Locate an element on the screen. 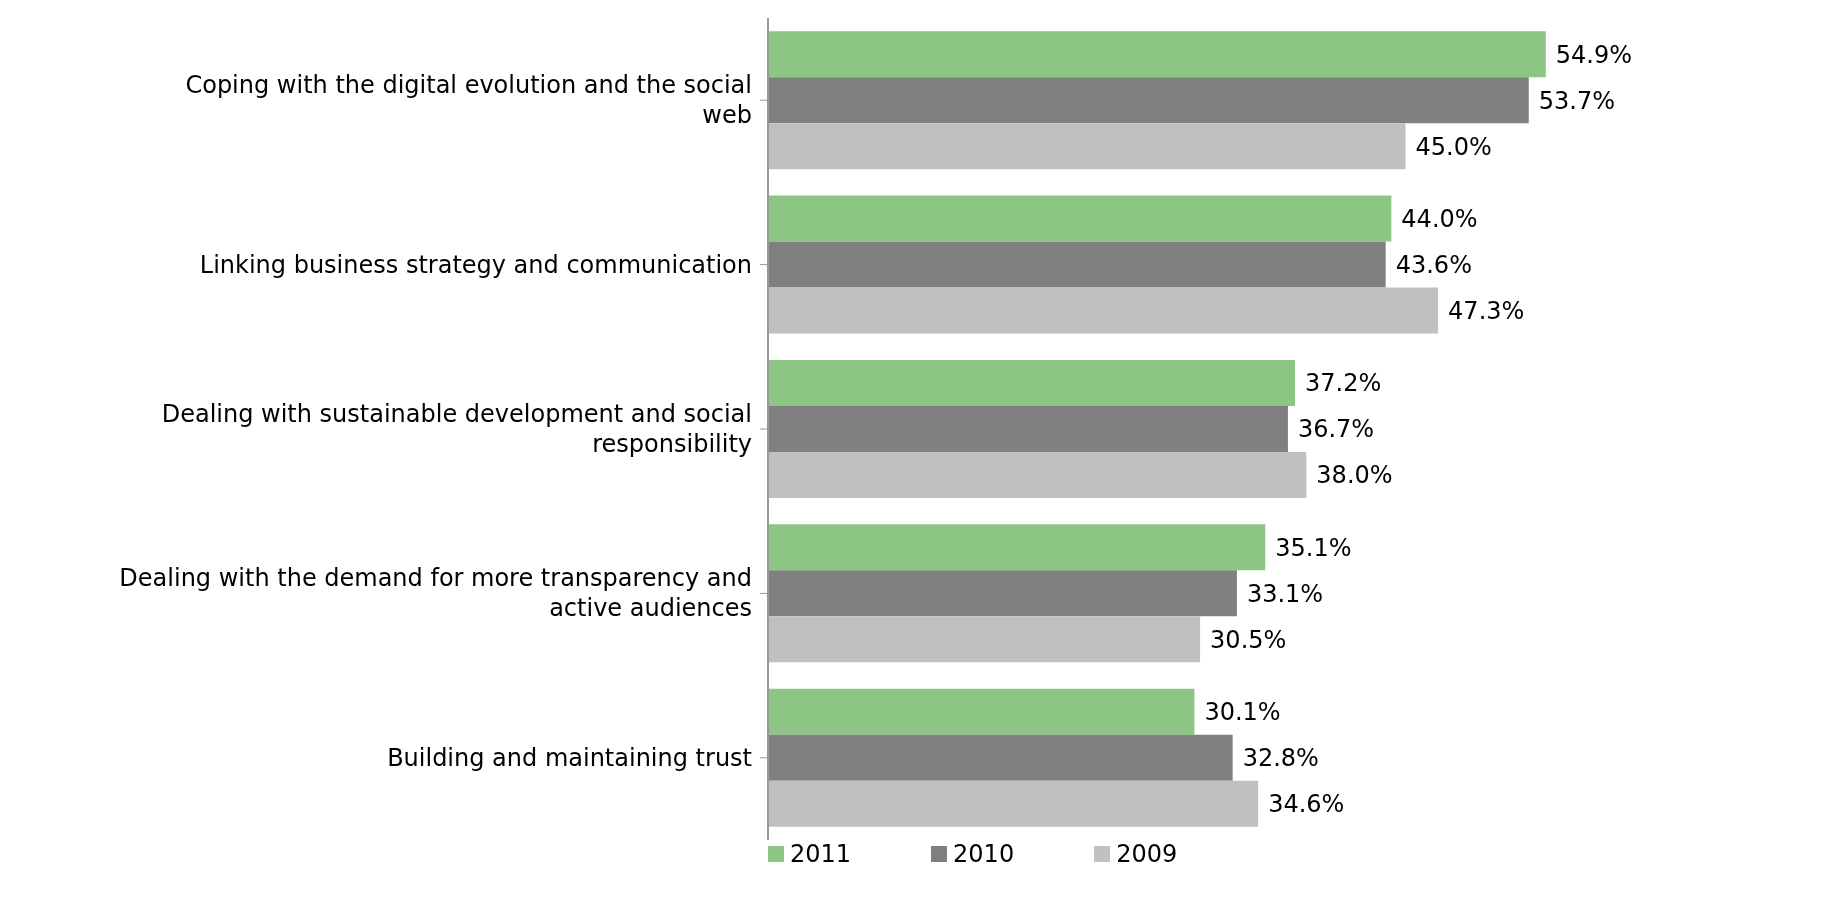 This screenshot has width=1822, height=897. legend-label: 2010 is located at coordinates (984, 854).